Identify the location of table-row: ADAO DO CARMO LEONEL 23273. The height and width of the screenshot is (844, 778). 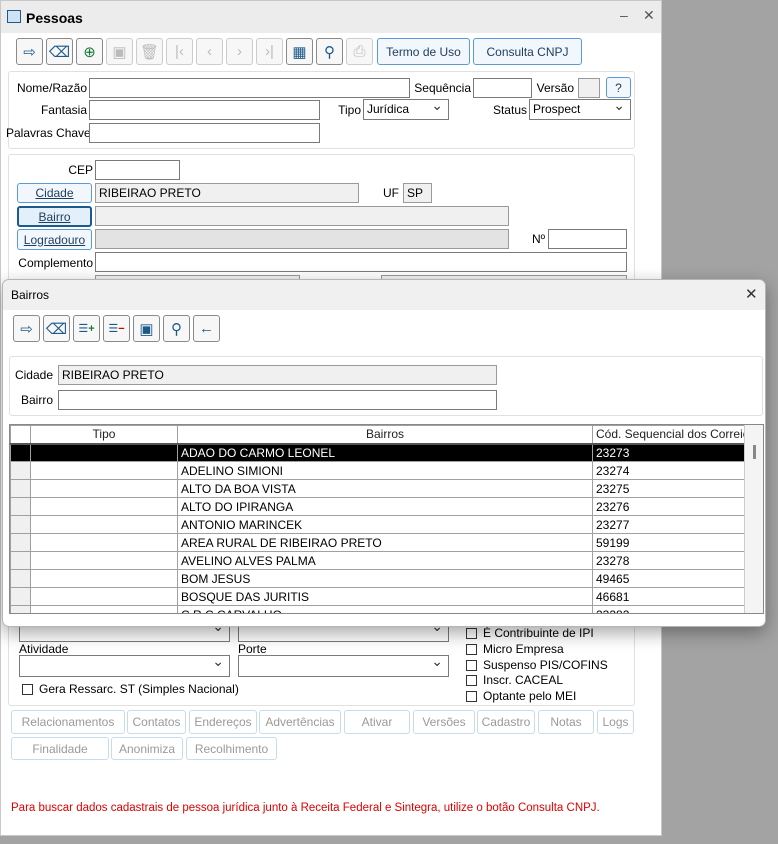
(377, 452).